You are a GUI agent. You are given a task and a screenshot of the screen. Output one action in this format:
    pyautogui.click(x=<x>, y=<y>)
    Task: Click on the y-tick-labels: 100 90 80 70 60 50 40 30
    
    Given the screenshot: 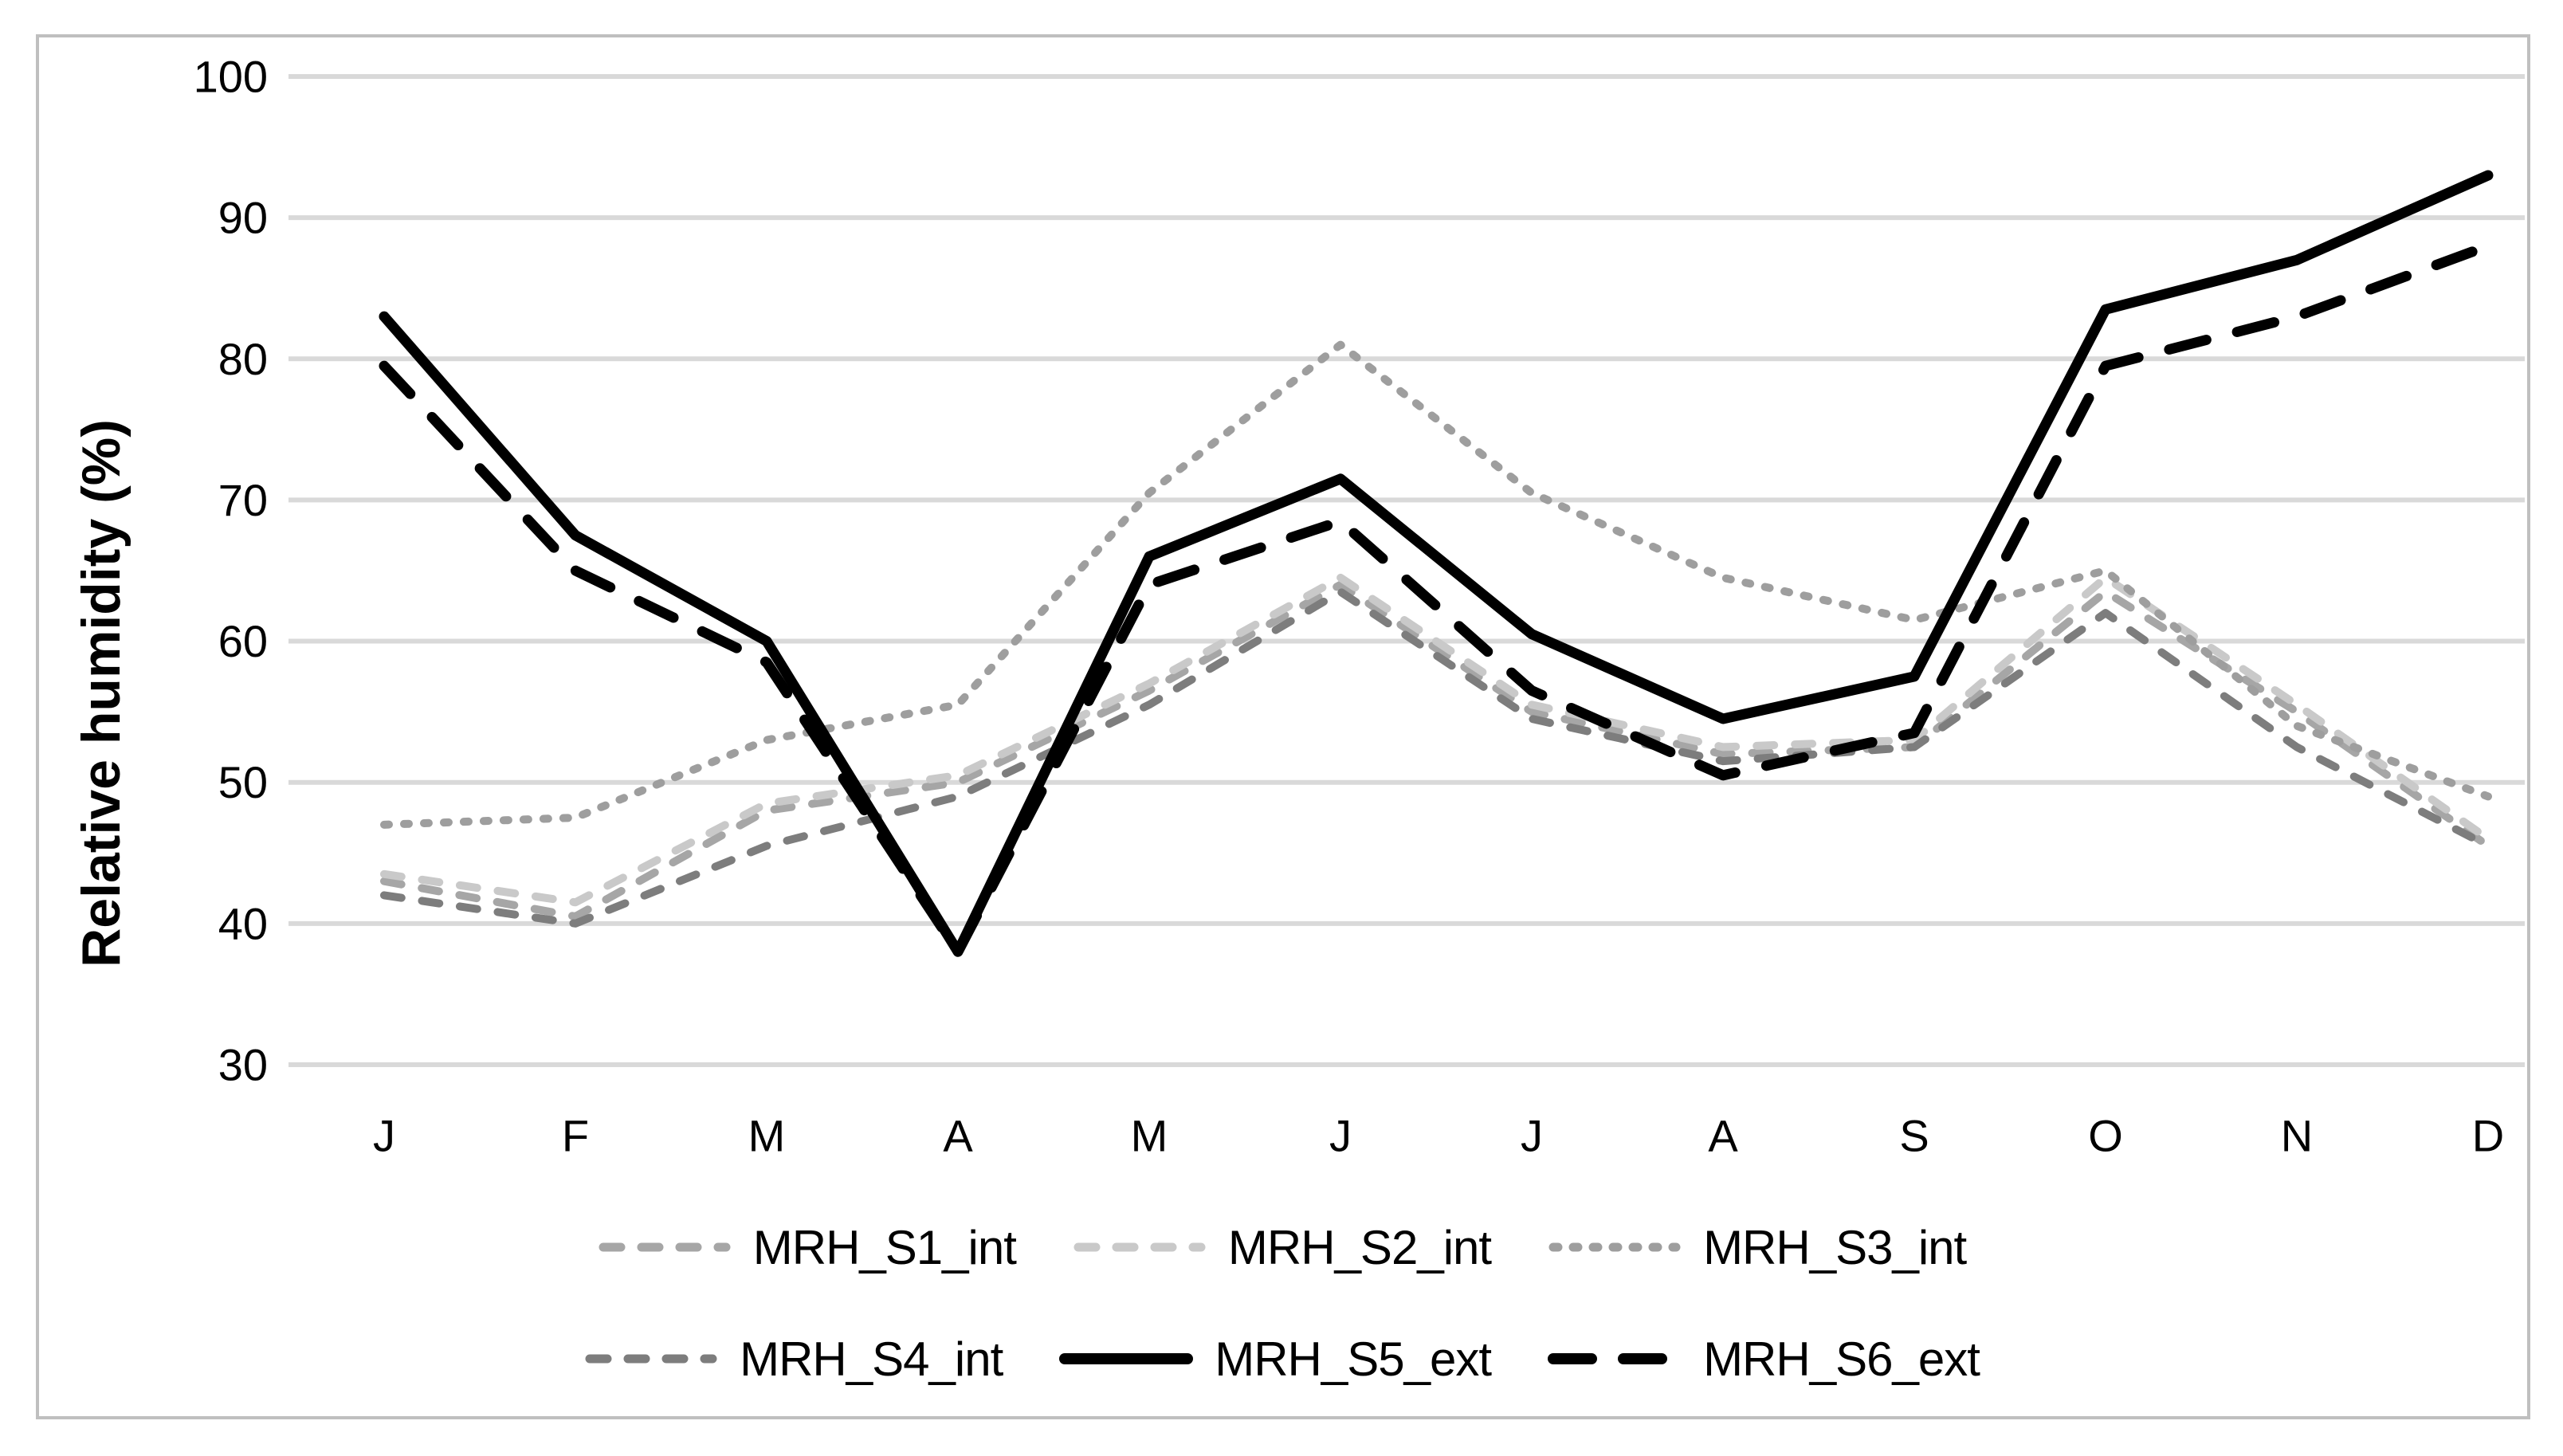 What is the action you would take?
    pyautogui.click(x=231, y=571)
    